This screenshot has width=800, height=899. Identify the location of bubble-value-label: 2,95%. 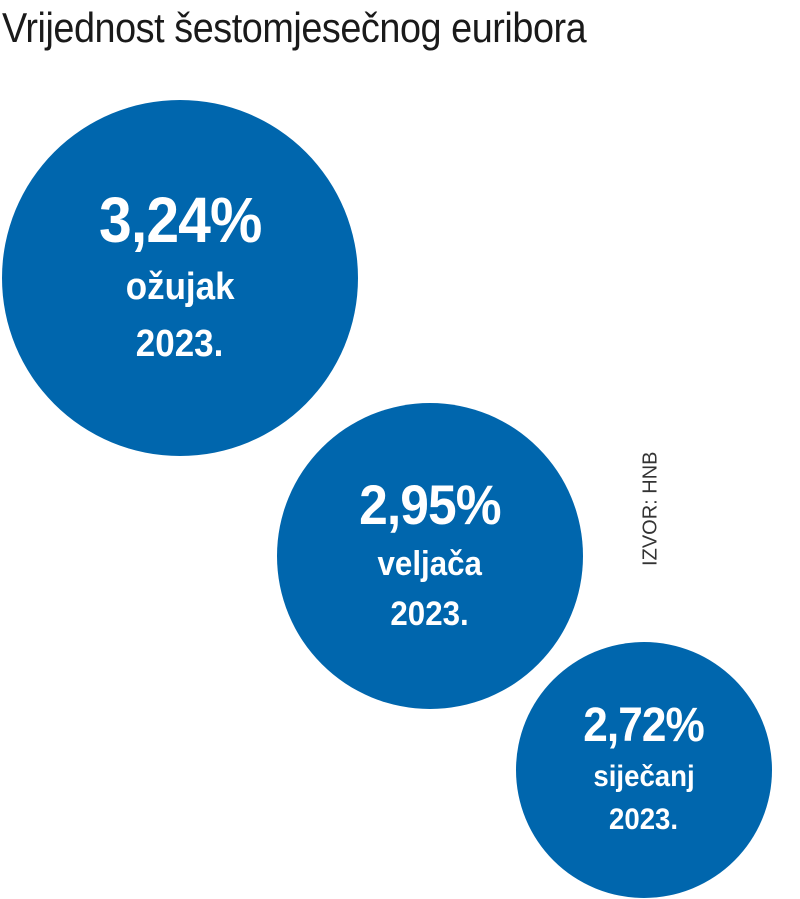
(430, 504).